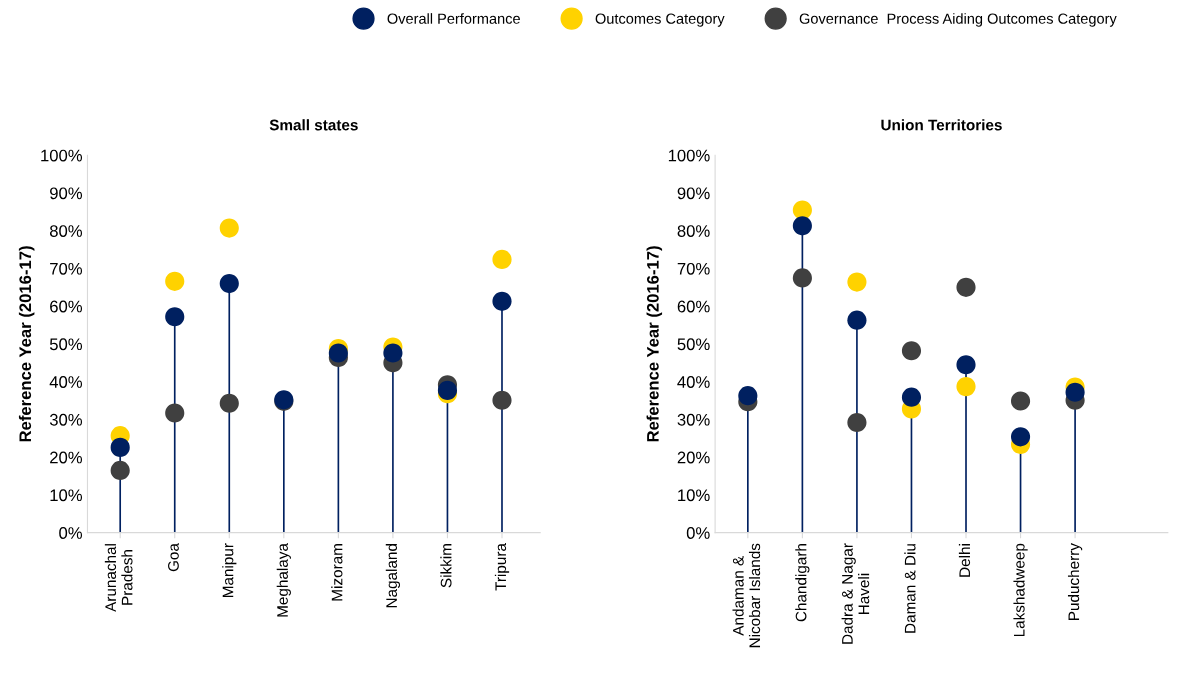  What do you see at coordinates (337, 572) in the screenshot?
I see `x-tick-label: Mizoram` at bounding box center [337, 572].